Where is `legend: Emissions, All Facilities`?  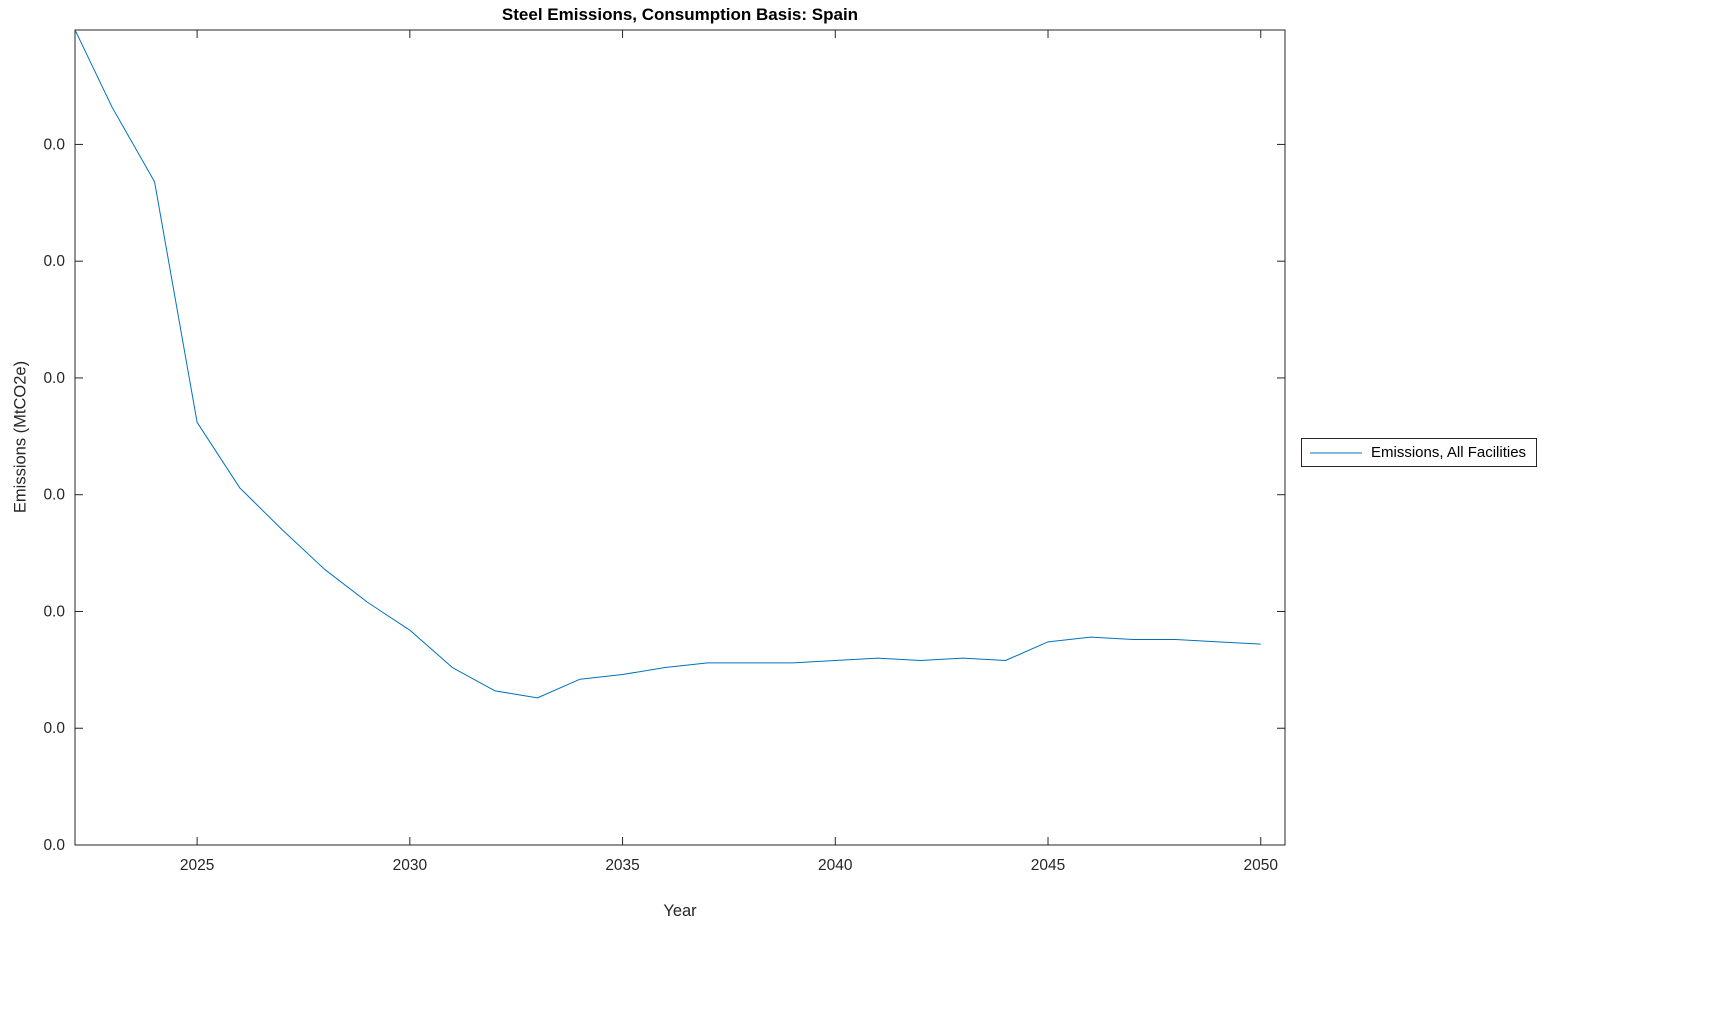
legend: Emissions, All Facilities is located at coordinates (1419, 452).